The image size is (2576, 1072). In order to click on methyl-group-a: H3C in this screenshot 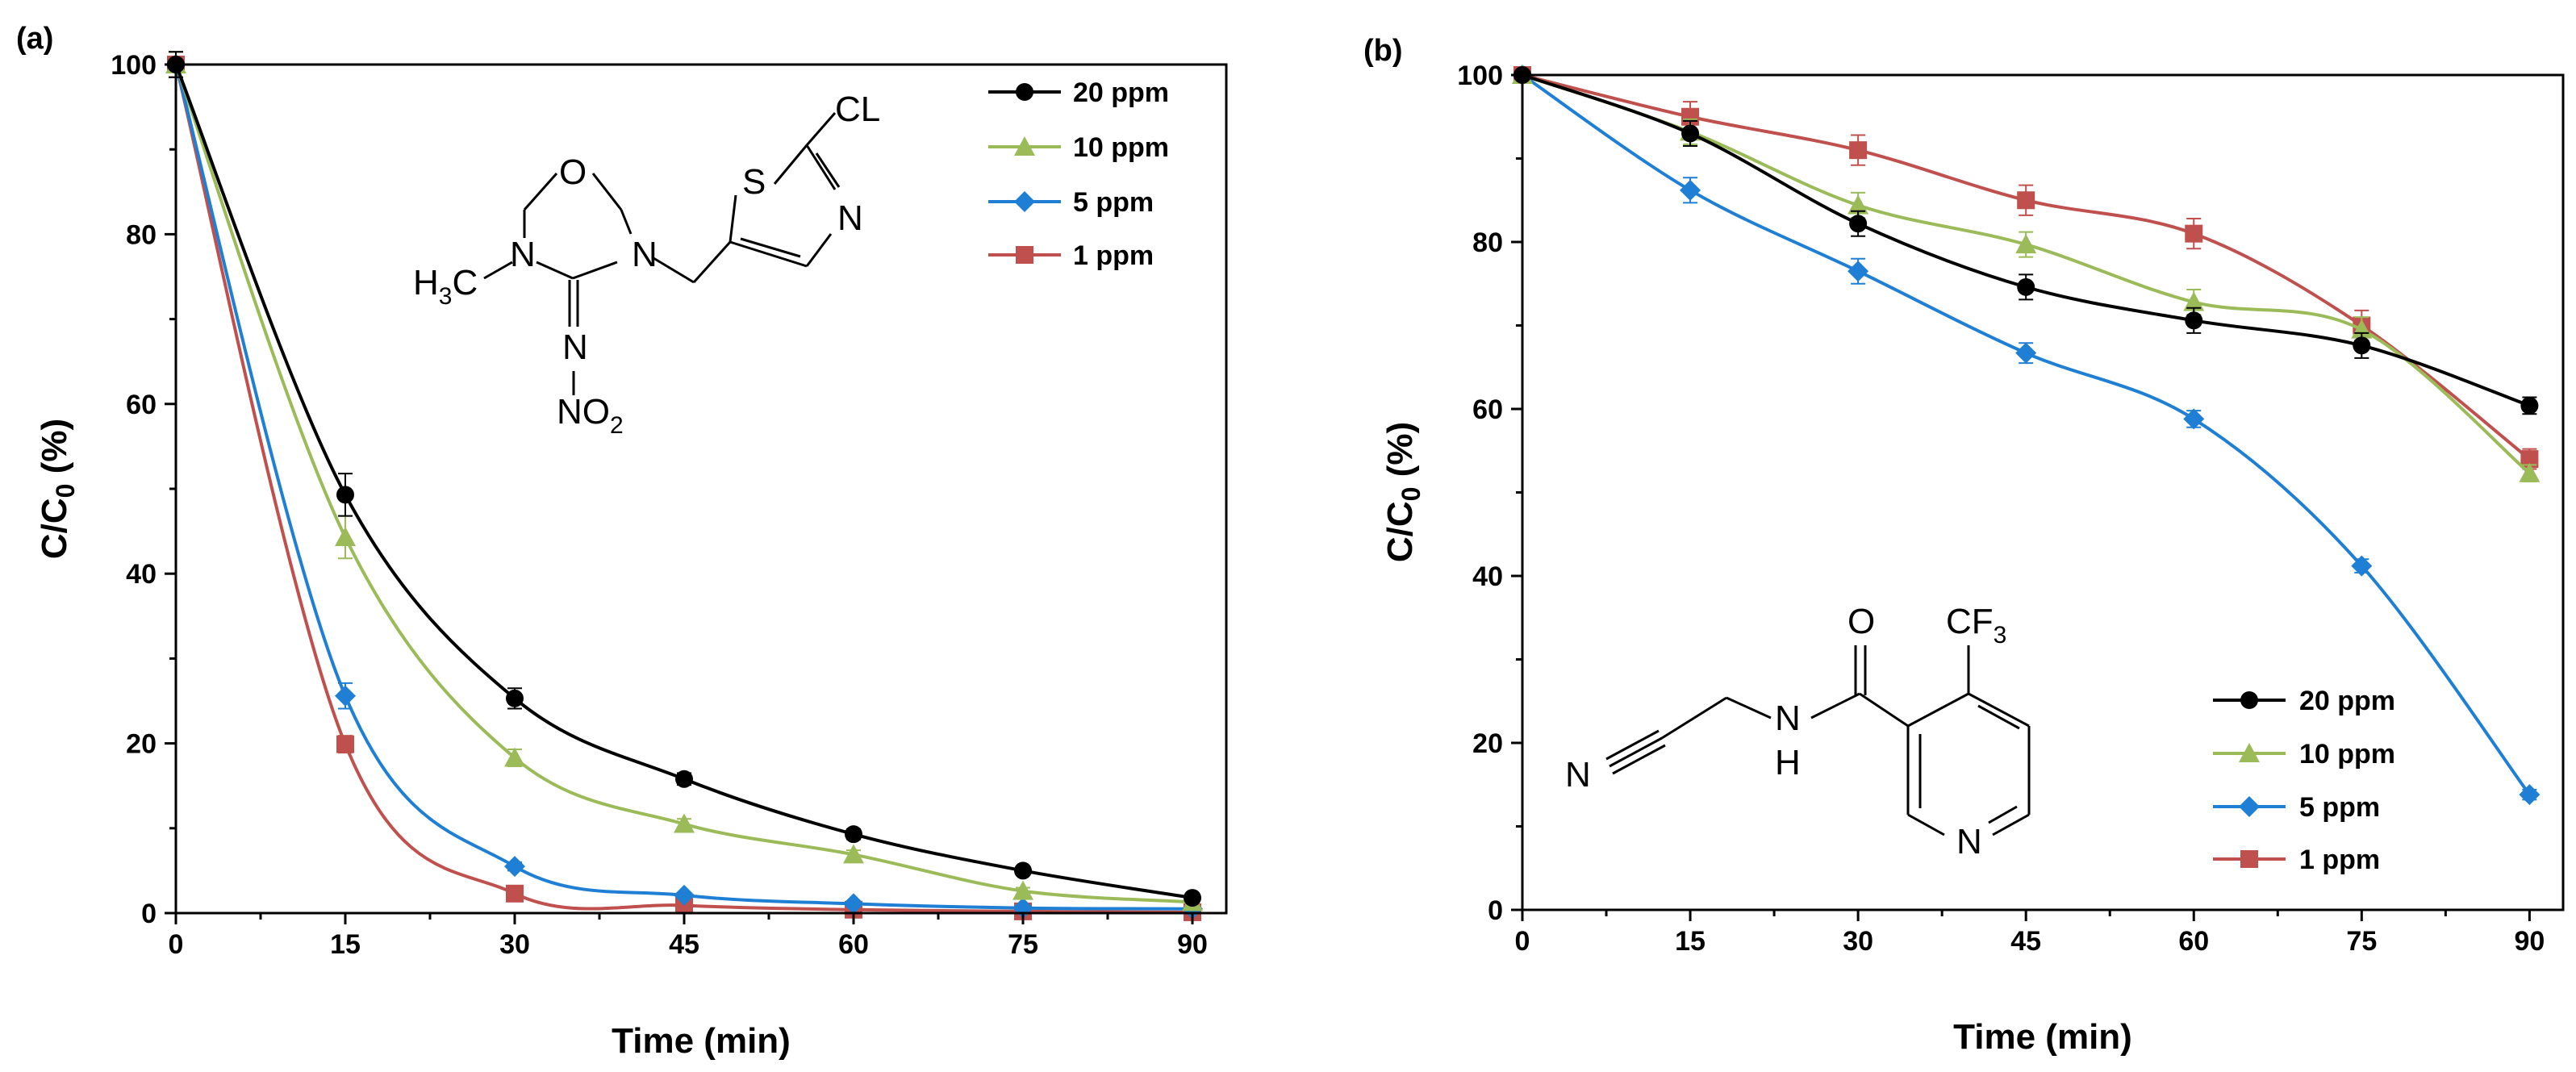, I will do `click(446, 286)`.